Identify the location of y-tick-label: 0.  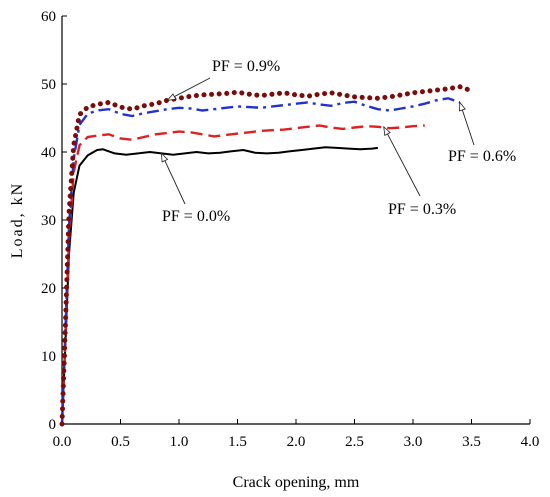
(53, 425).